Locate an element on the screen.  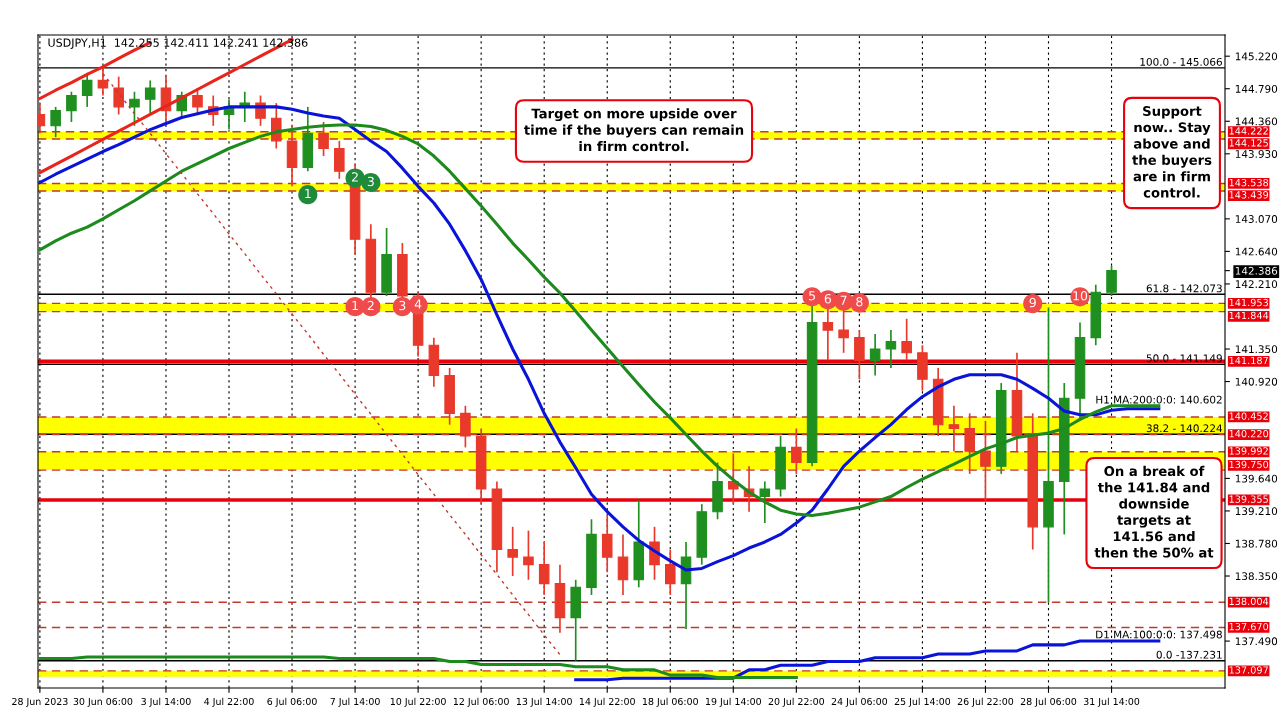
y-tick-label: 138.780 is located at coordinates (1256, 543).